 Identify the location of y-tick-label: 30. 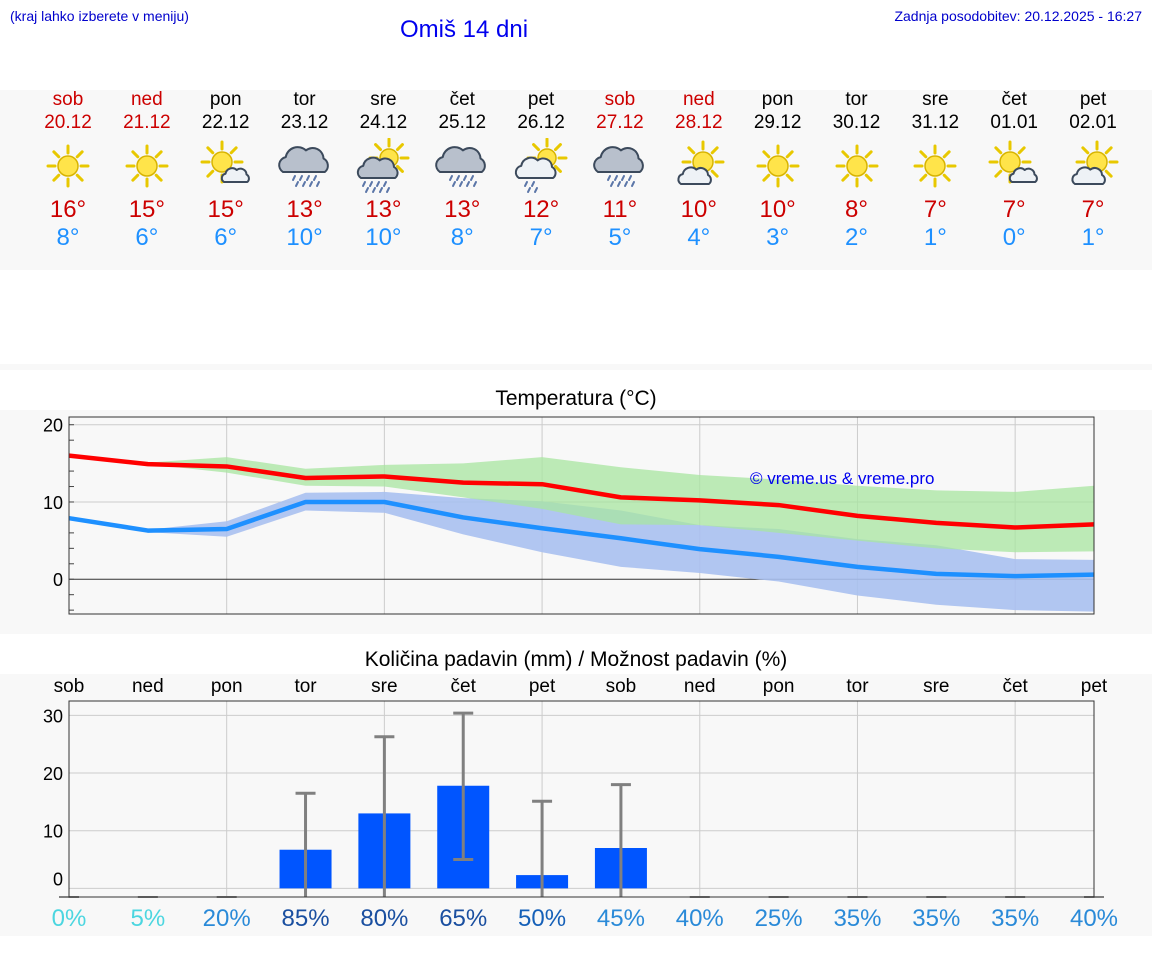
(53, 716).